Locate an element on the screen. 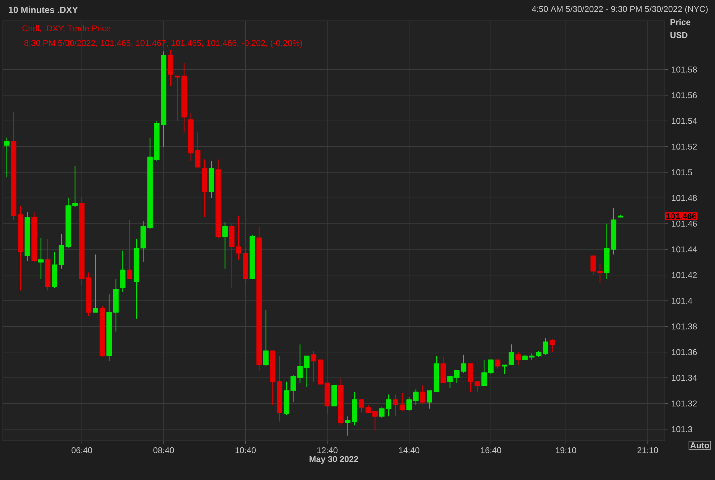 The height and width of the screenshot is (480, 715). y-tick-label: 101.46 is located at coordinates (685, 223).